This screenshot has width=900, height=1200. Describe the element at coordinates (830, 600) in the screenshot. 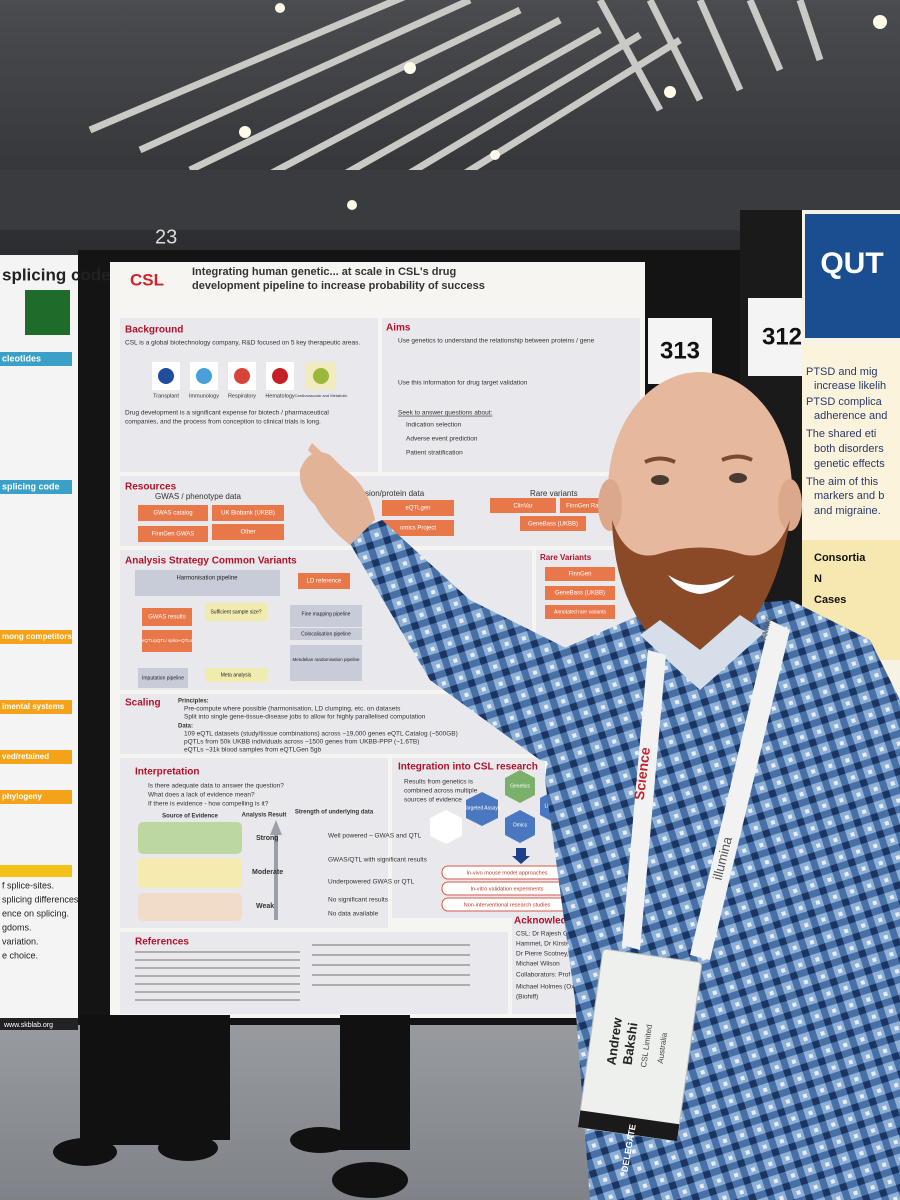

I see `table-row: Cases` at that location.